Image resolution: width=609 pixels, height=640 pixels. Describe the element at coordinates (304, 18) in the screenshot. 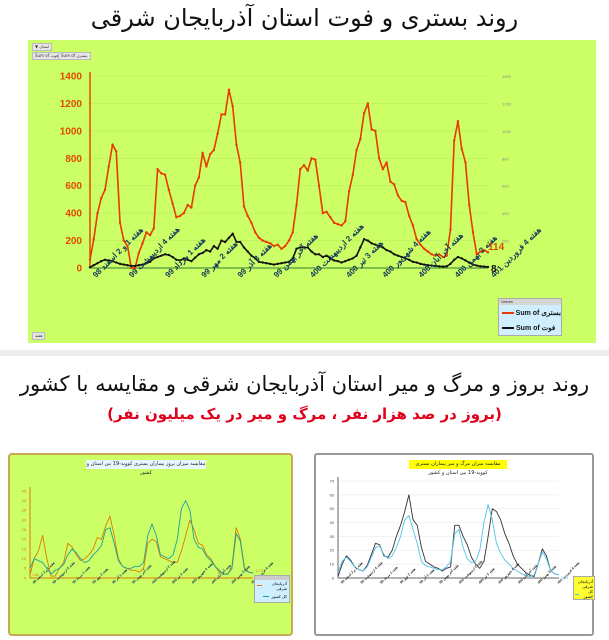

I see `page-title: روند بستری و فوت استان آذربایجان شرقی` at that location.